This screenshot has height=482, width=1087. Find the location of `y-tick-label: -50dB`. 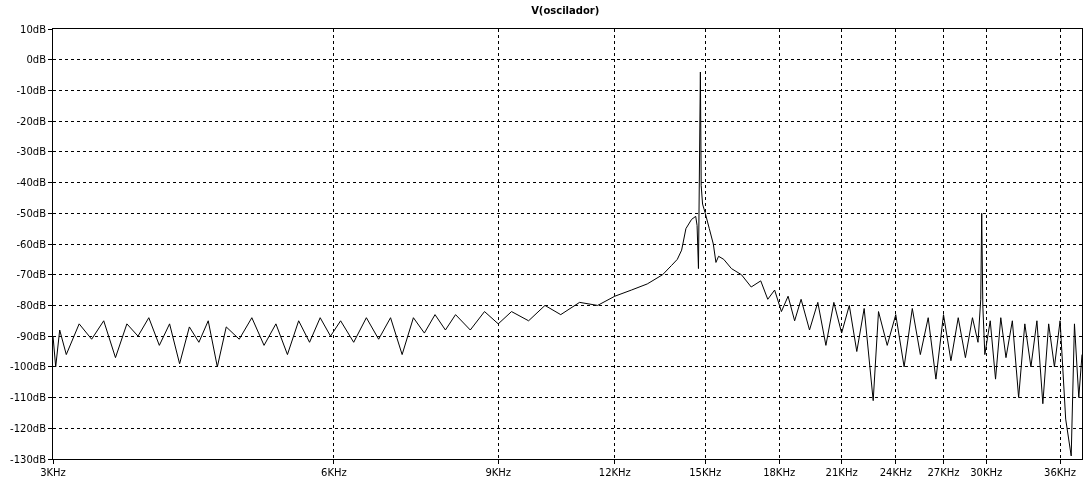

y-tick-label: -50dB is located at coordinates (31, 213).